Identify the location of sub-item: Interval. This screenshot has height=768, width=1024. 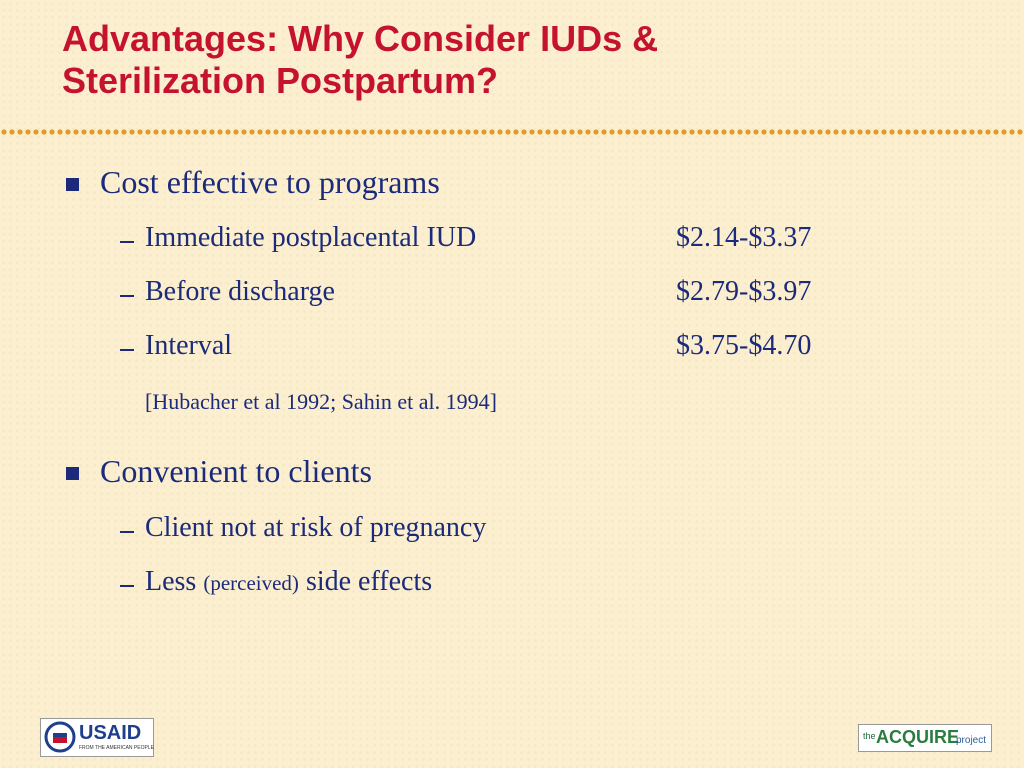
(189, 345).